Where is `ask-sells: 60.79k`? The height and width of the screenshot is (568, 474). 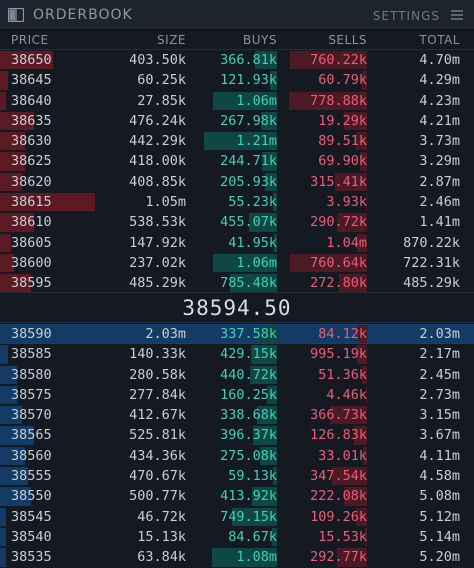 ask-sells: 60.79k is located at coordinates (342, 80).